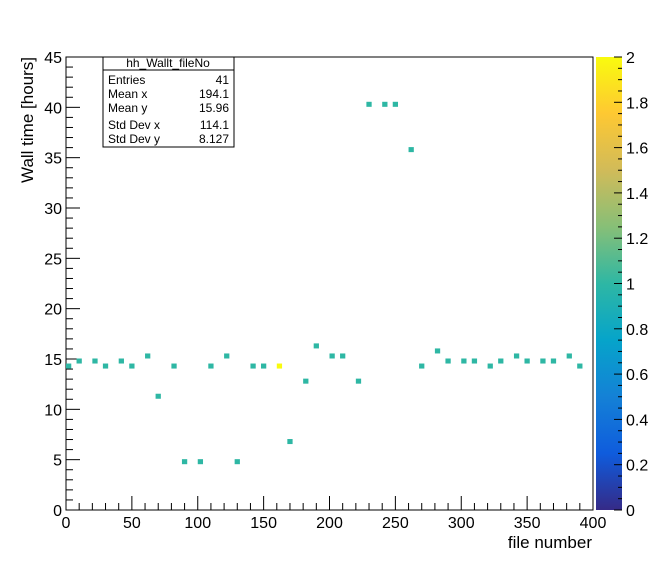 The image size is (658, 571). Describe the element at coordinates (637, 239) in the screenshot. I see `colorbar-tick-label: 1.2` at that location.